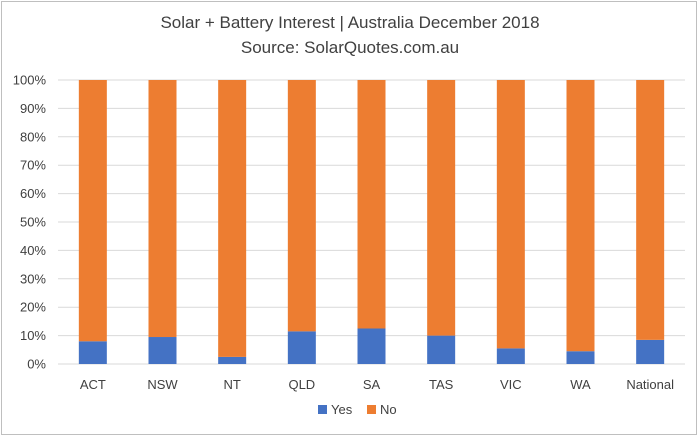  I want to click on y-tick-label: 50%, so click(33, 222).